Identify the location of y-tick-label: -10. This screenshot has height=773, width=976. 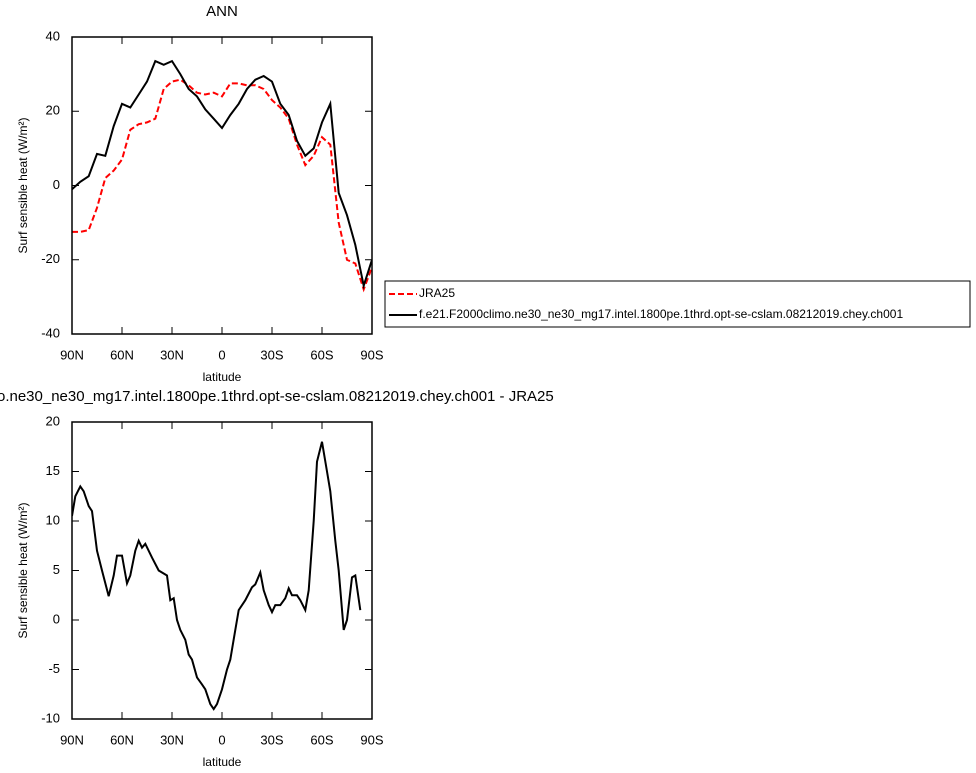
(50, 717).